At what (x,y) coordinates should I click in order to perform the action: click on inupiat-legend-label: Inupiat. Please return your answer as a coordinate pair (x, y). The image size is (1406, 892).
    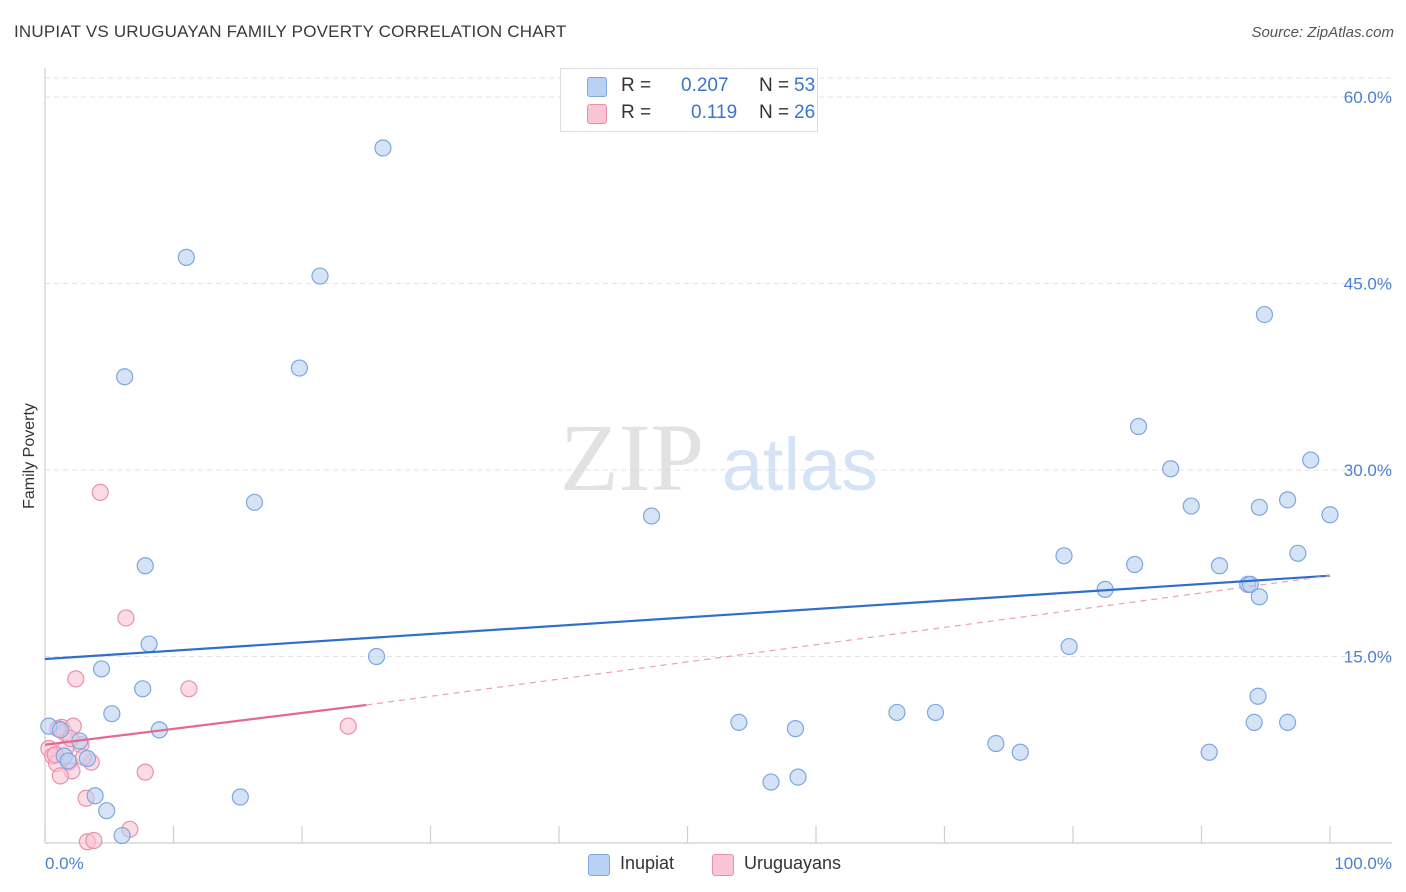
    Looking at the image, I should click on (647, 863).